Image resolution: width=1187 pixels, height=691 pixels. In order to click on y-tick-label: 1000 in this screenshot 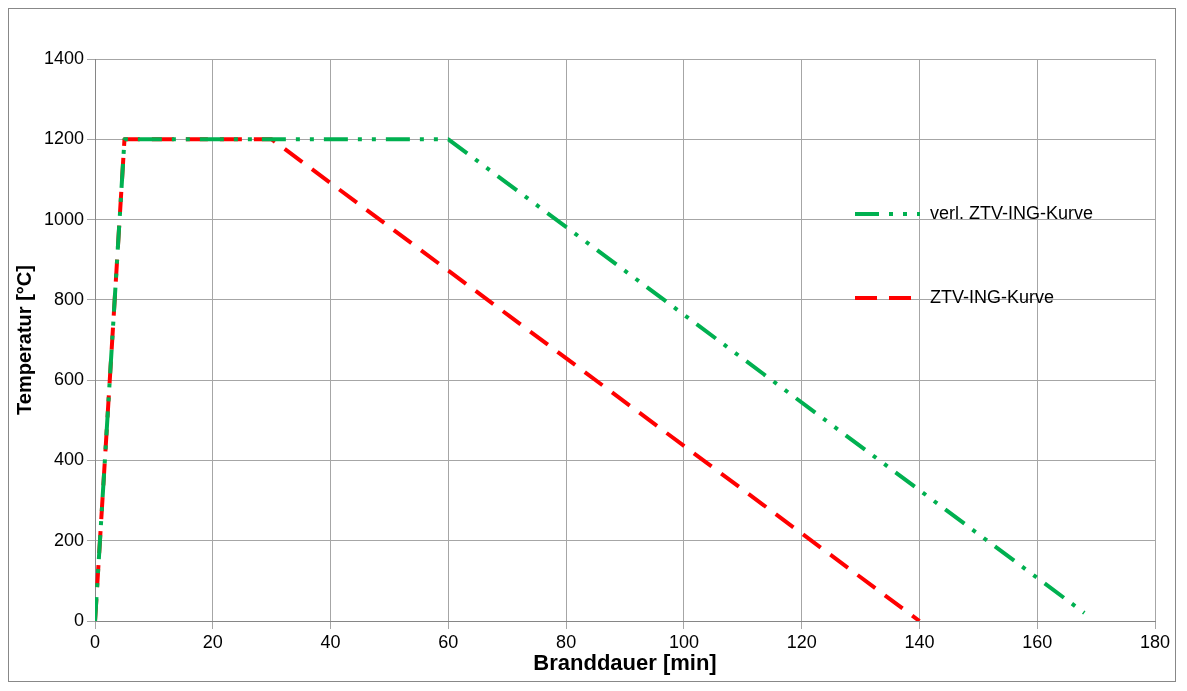, I will do `click(64, 218)`.